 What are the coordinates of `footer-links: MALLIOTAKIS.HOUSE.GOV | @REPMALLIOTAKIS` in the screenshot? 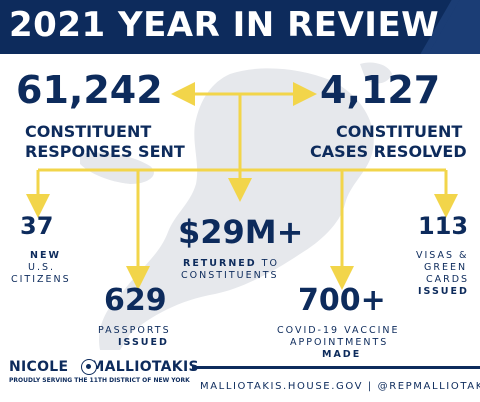 It's located at (340, 386).